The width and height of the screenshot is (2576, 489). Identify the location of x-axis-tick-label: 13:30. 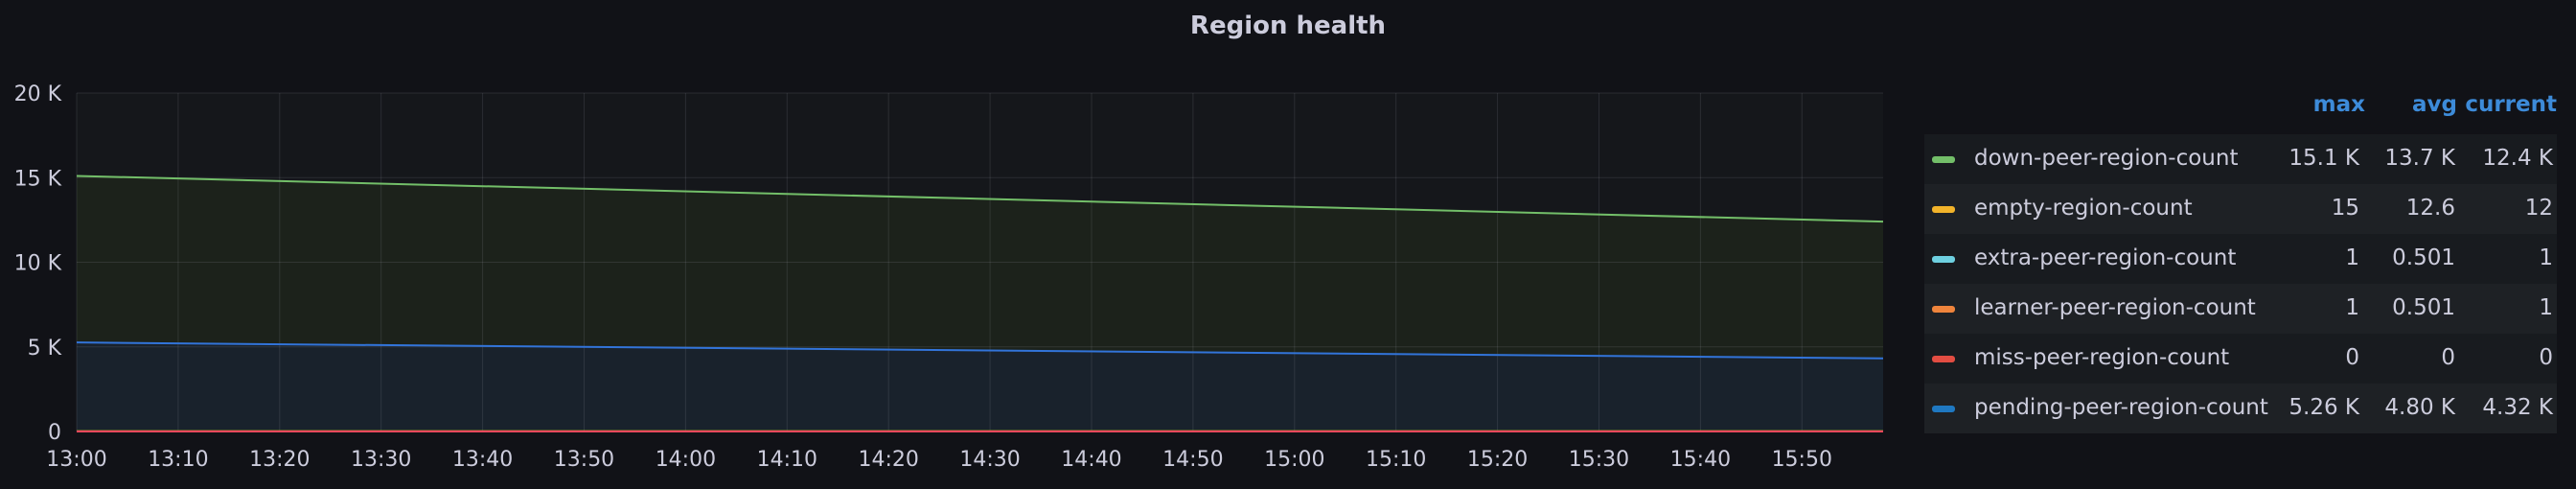
(381, 460).